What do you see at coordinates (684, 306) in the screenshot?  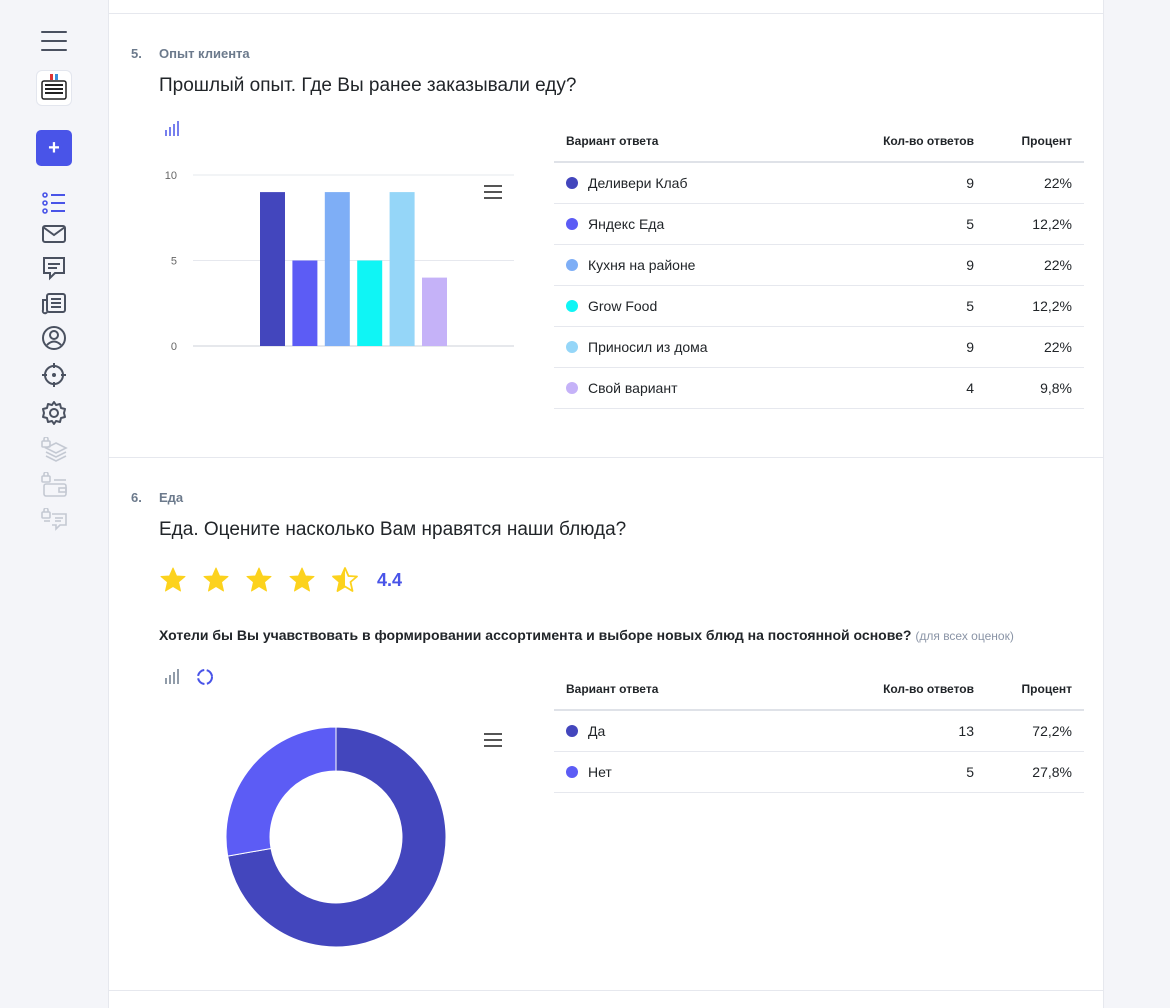 I see `answer-cell: Grow Food` at bounding box center [684, 306].